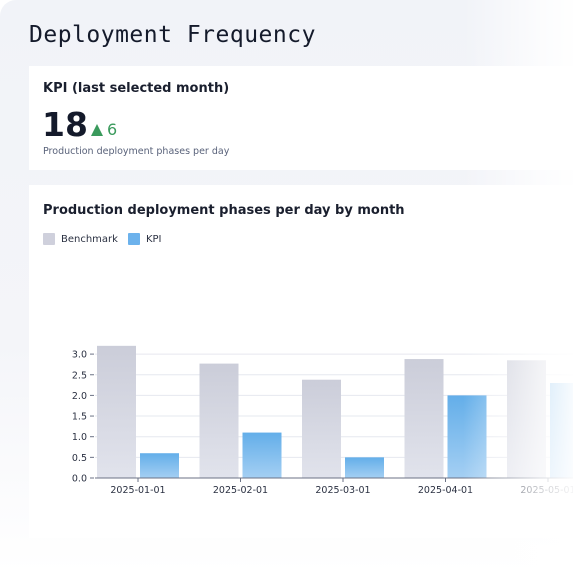 Image resolution: width=573 pixels, height=573 pixels. Describe the element at coordinates (65, 124) in the screenshot. I see `kpi-value: 18` at that location.